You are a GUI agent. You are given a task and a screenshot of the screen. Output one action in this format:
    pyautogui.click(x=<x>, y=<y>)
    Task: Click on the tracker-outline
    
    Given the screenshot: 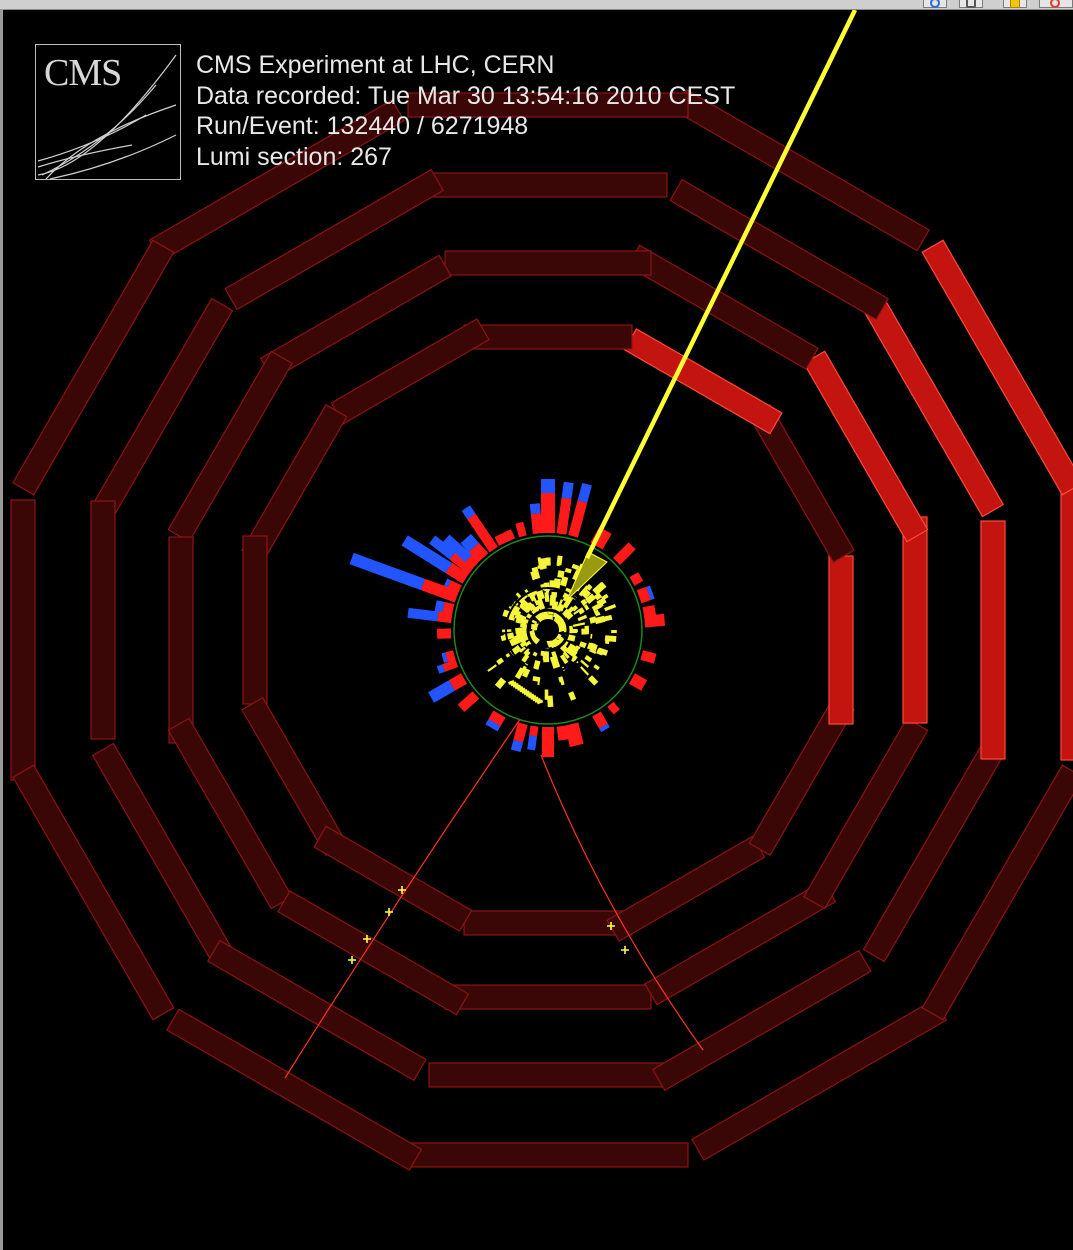 What is the action you would take?
    pyautogui.click(x=548, y=630)
    